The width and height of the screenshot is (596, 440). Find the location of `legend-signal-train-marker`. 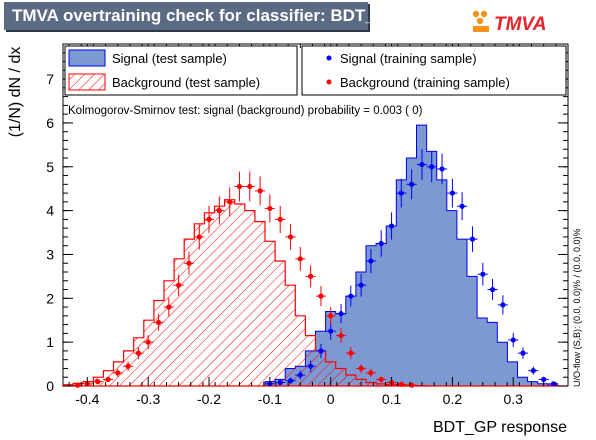

legend-signal-train-marker is located at coordinates (329, 58).